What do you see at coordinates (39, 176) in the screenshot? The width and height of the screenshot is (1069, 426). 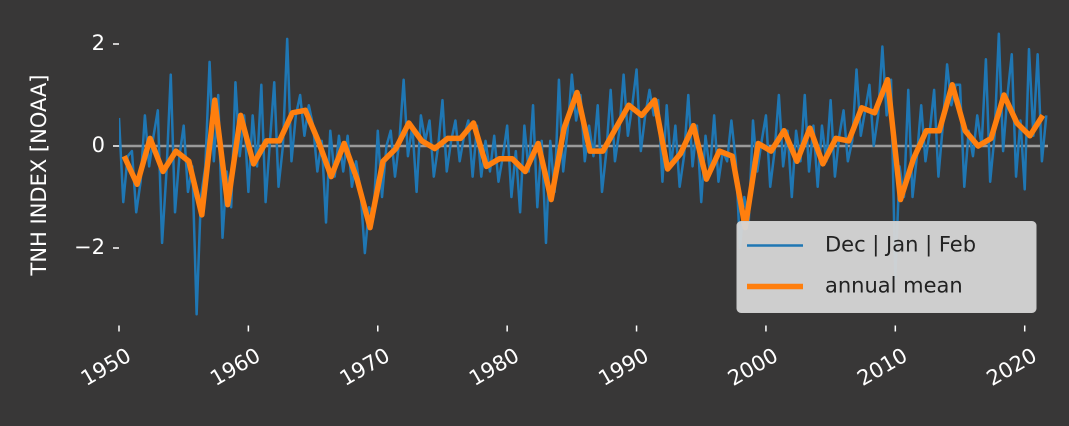 I see `y-axis-label: TNH INDEX [NOAA]` at bounding box center [39, 176].